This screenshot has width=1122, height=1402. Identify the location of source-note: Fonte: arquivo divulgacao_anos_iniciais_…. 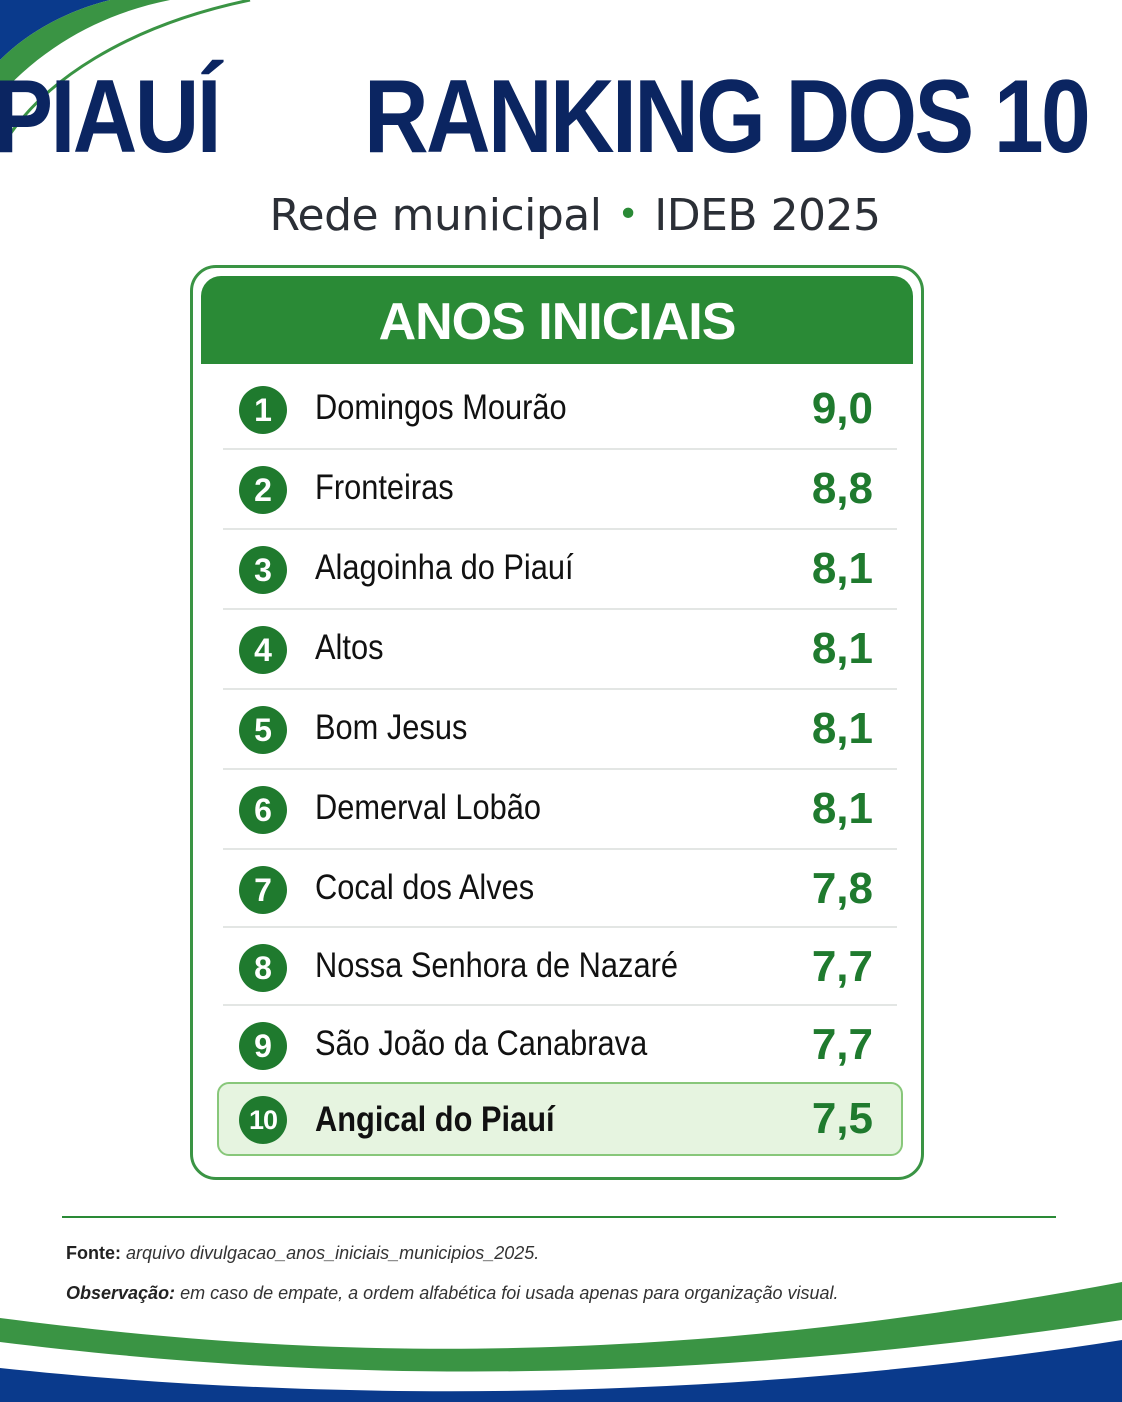
(302, 1253).